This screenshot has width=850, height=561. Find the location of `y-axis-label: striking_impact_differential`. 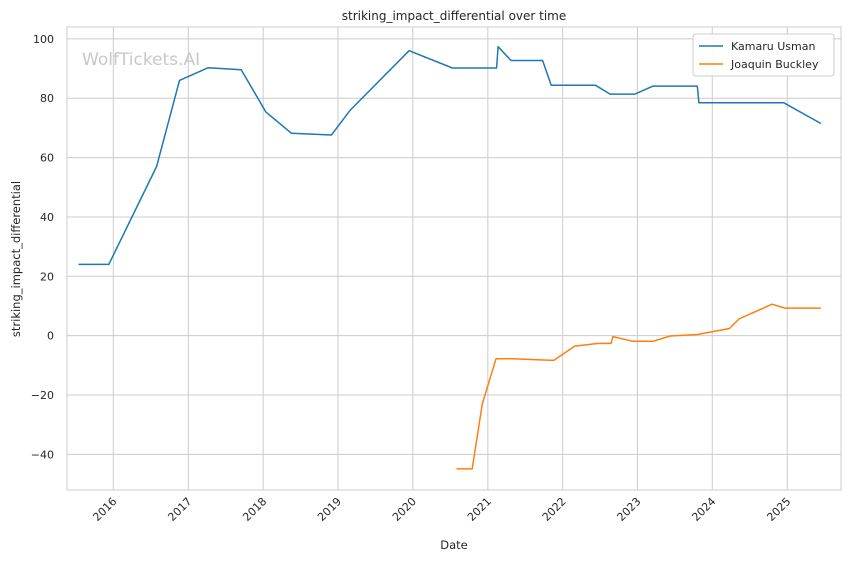

y-axis-label: striking_impact_differential is located at coordinates (16, 259).